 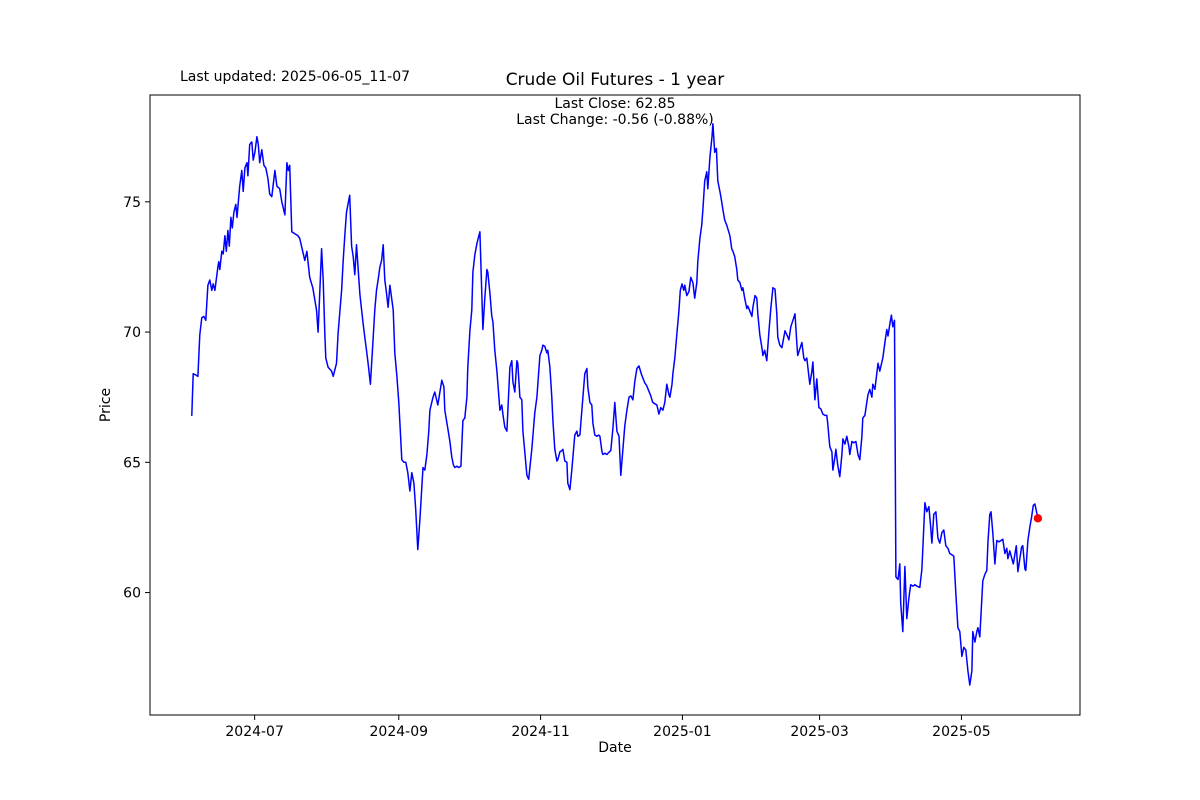 What do you see at coordinates (615, 80) in the screenshot?
I see `chart-title: Crude Oil Futures - 1 year` at bounding box center [615, 80].